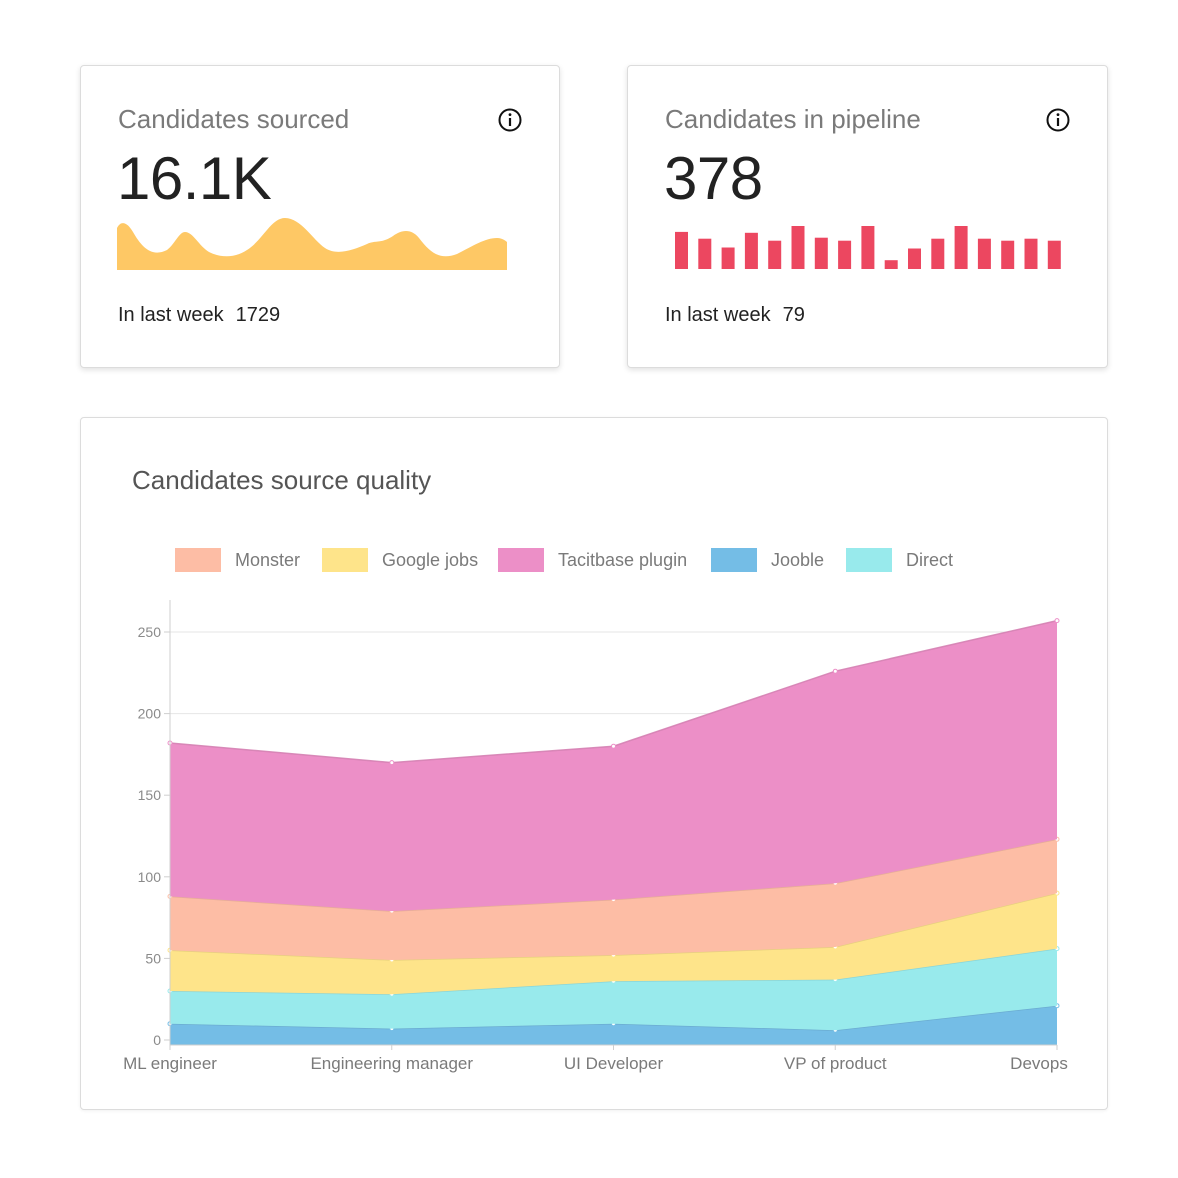  Describe the element at coordinates (345, 560) in the screenshot. I see `legend-swatch-google-jobs` at that location.